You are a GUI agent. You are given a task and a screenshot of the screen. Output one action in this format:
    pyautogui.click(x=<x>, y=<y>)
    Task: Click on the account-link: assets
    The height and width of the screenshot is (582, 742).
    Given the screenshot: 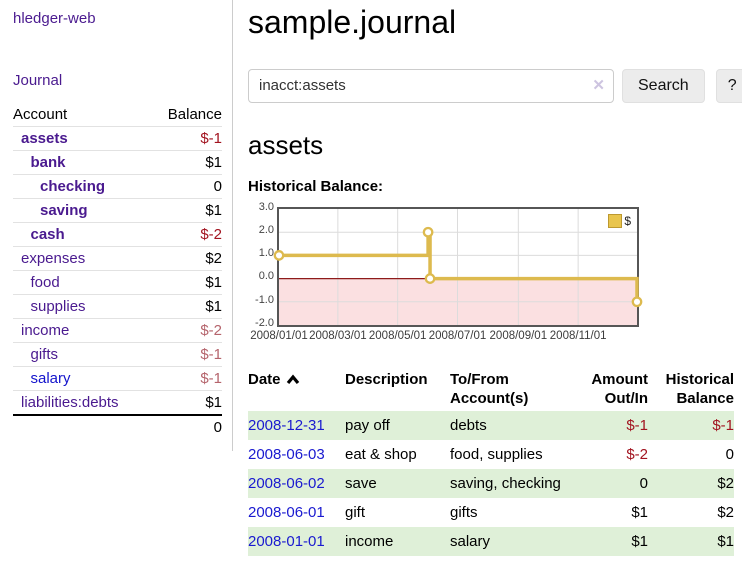 What is the action you would take?
    pyautogui.click(x=44, y=138)
    